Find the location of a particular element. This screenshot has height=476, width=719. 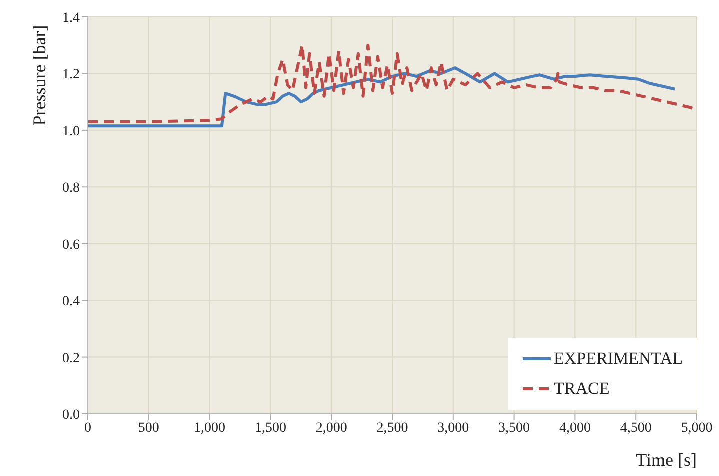

y-tick-label: 0.2 is located at coordinates (71, 358).